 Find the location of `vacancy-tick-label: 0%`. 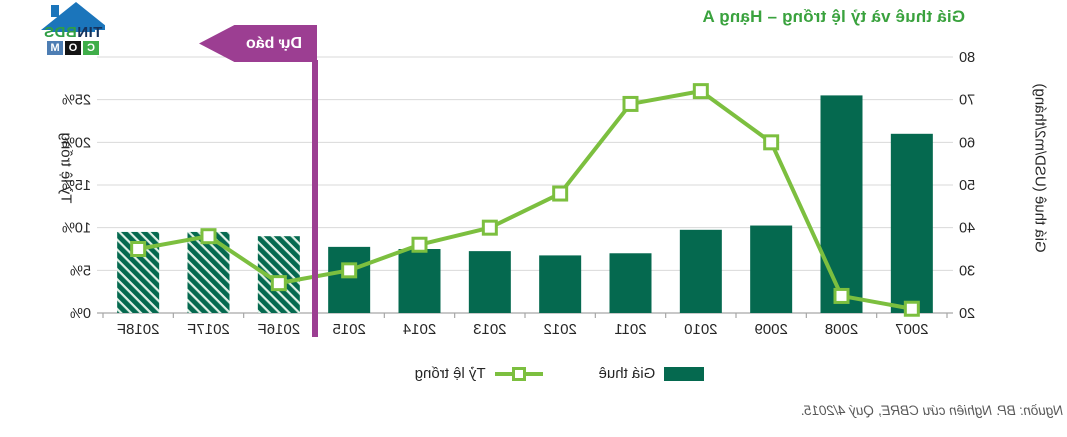

vacancy-tick-label: 0% is located at coordinates (80, 314).